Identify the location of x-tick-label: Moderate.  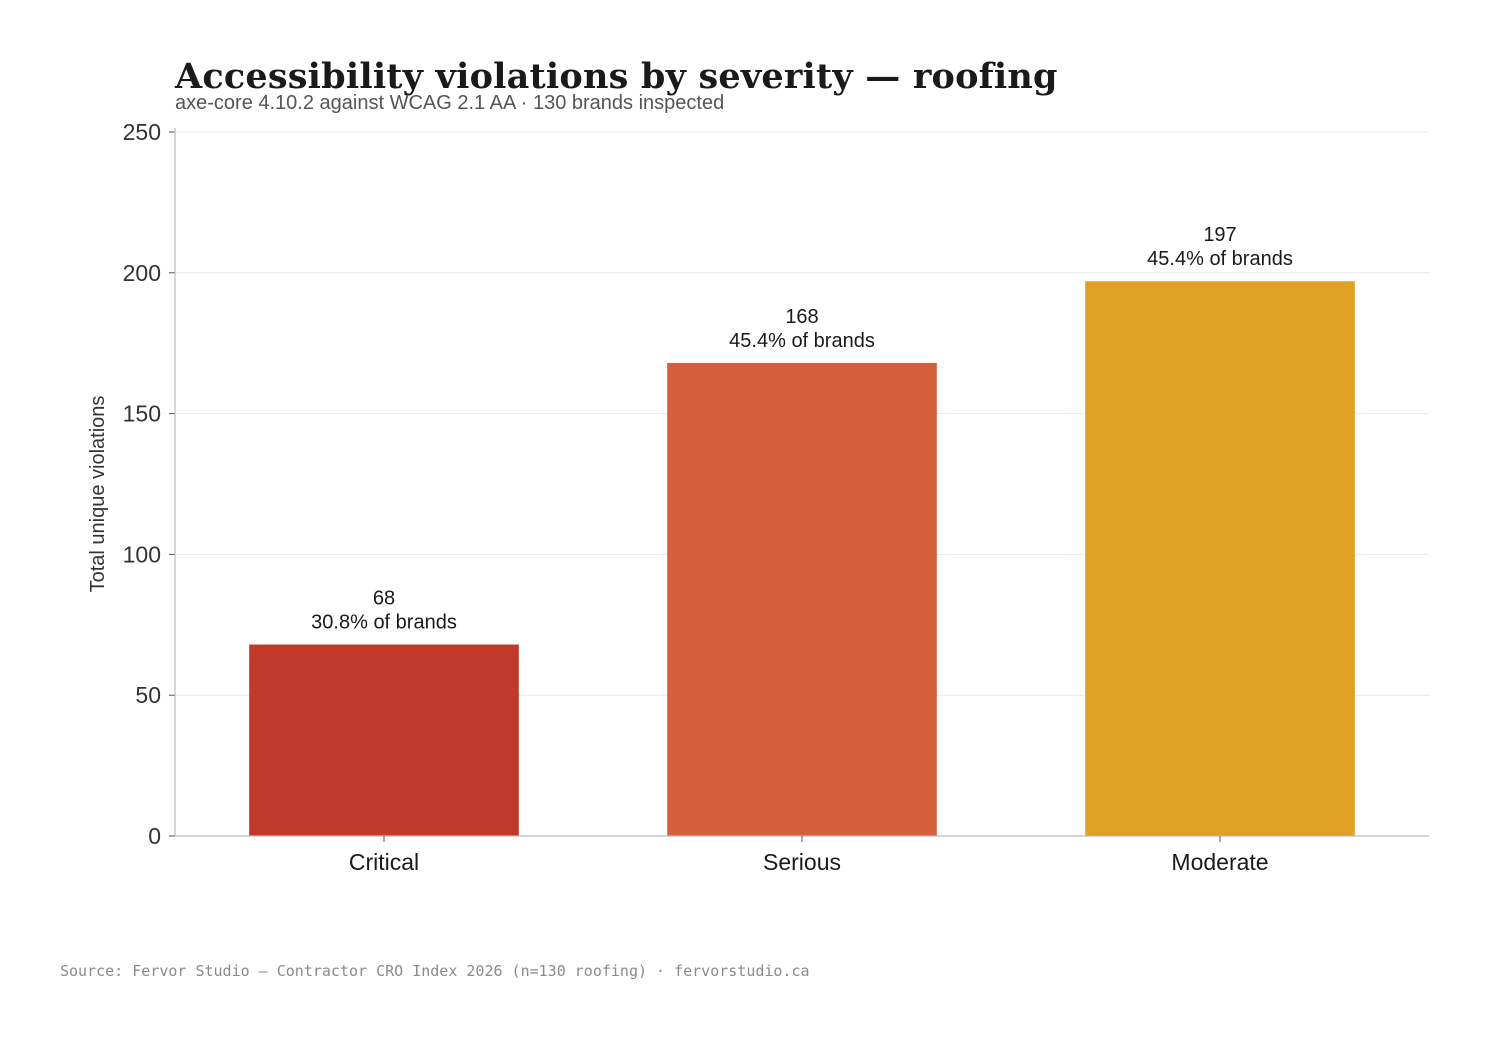
(1219, 862).